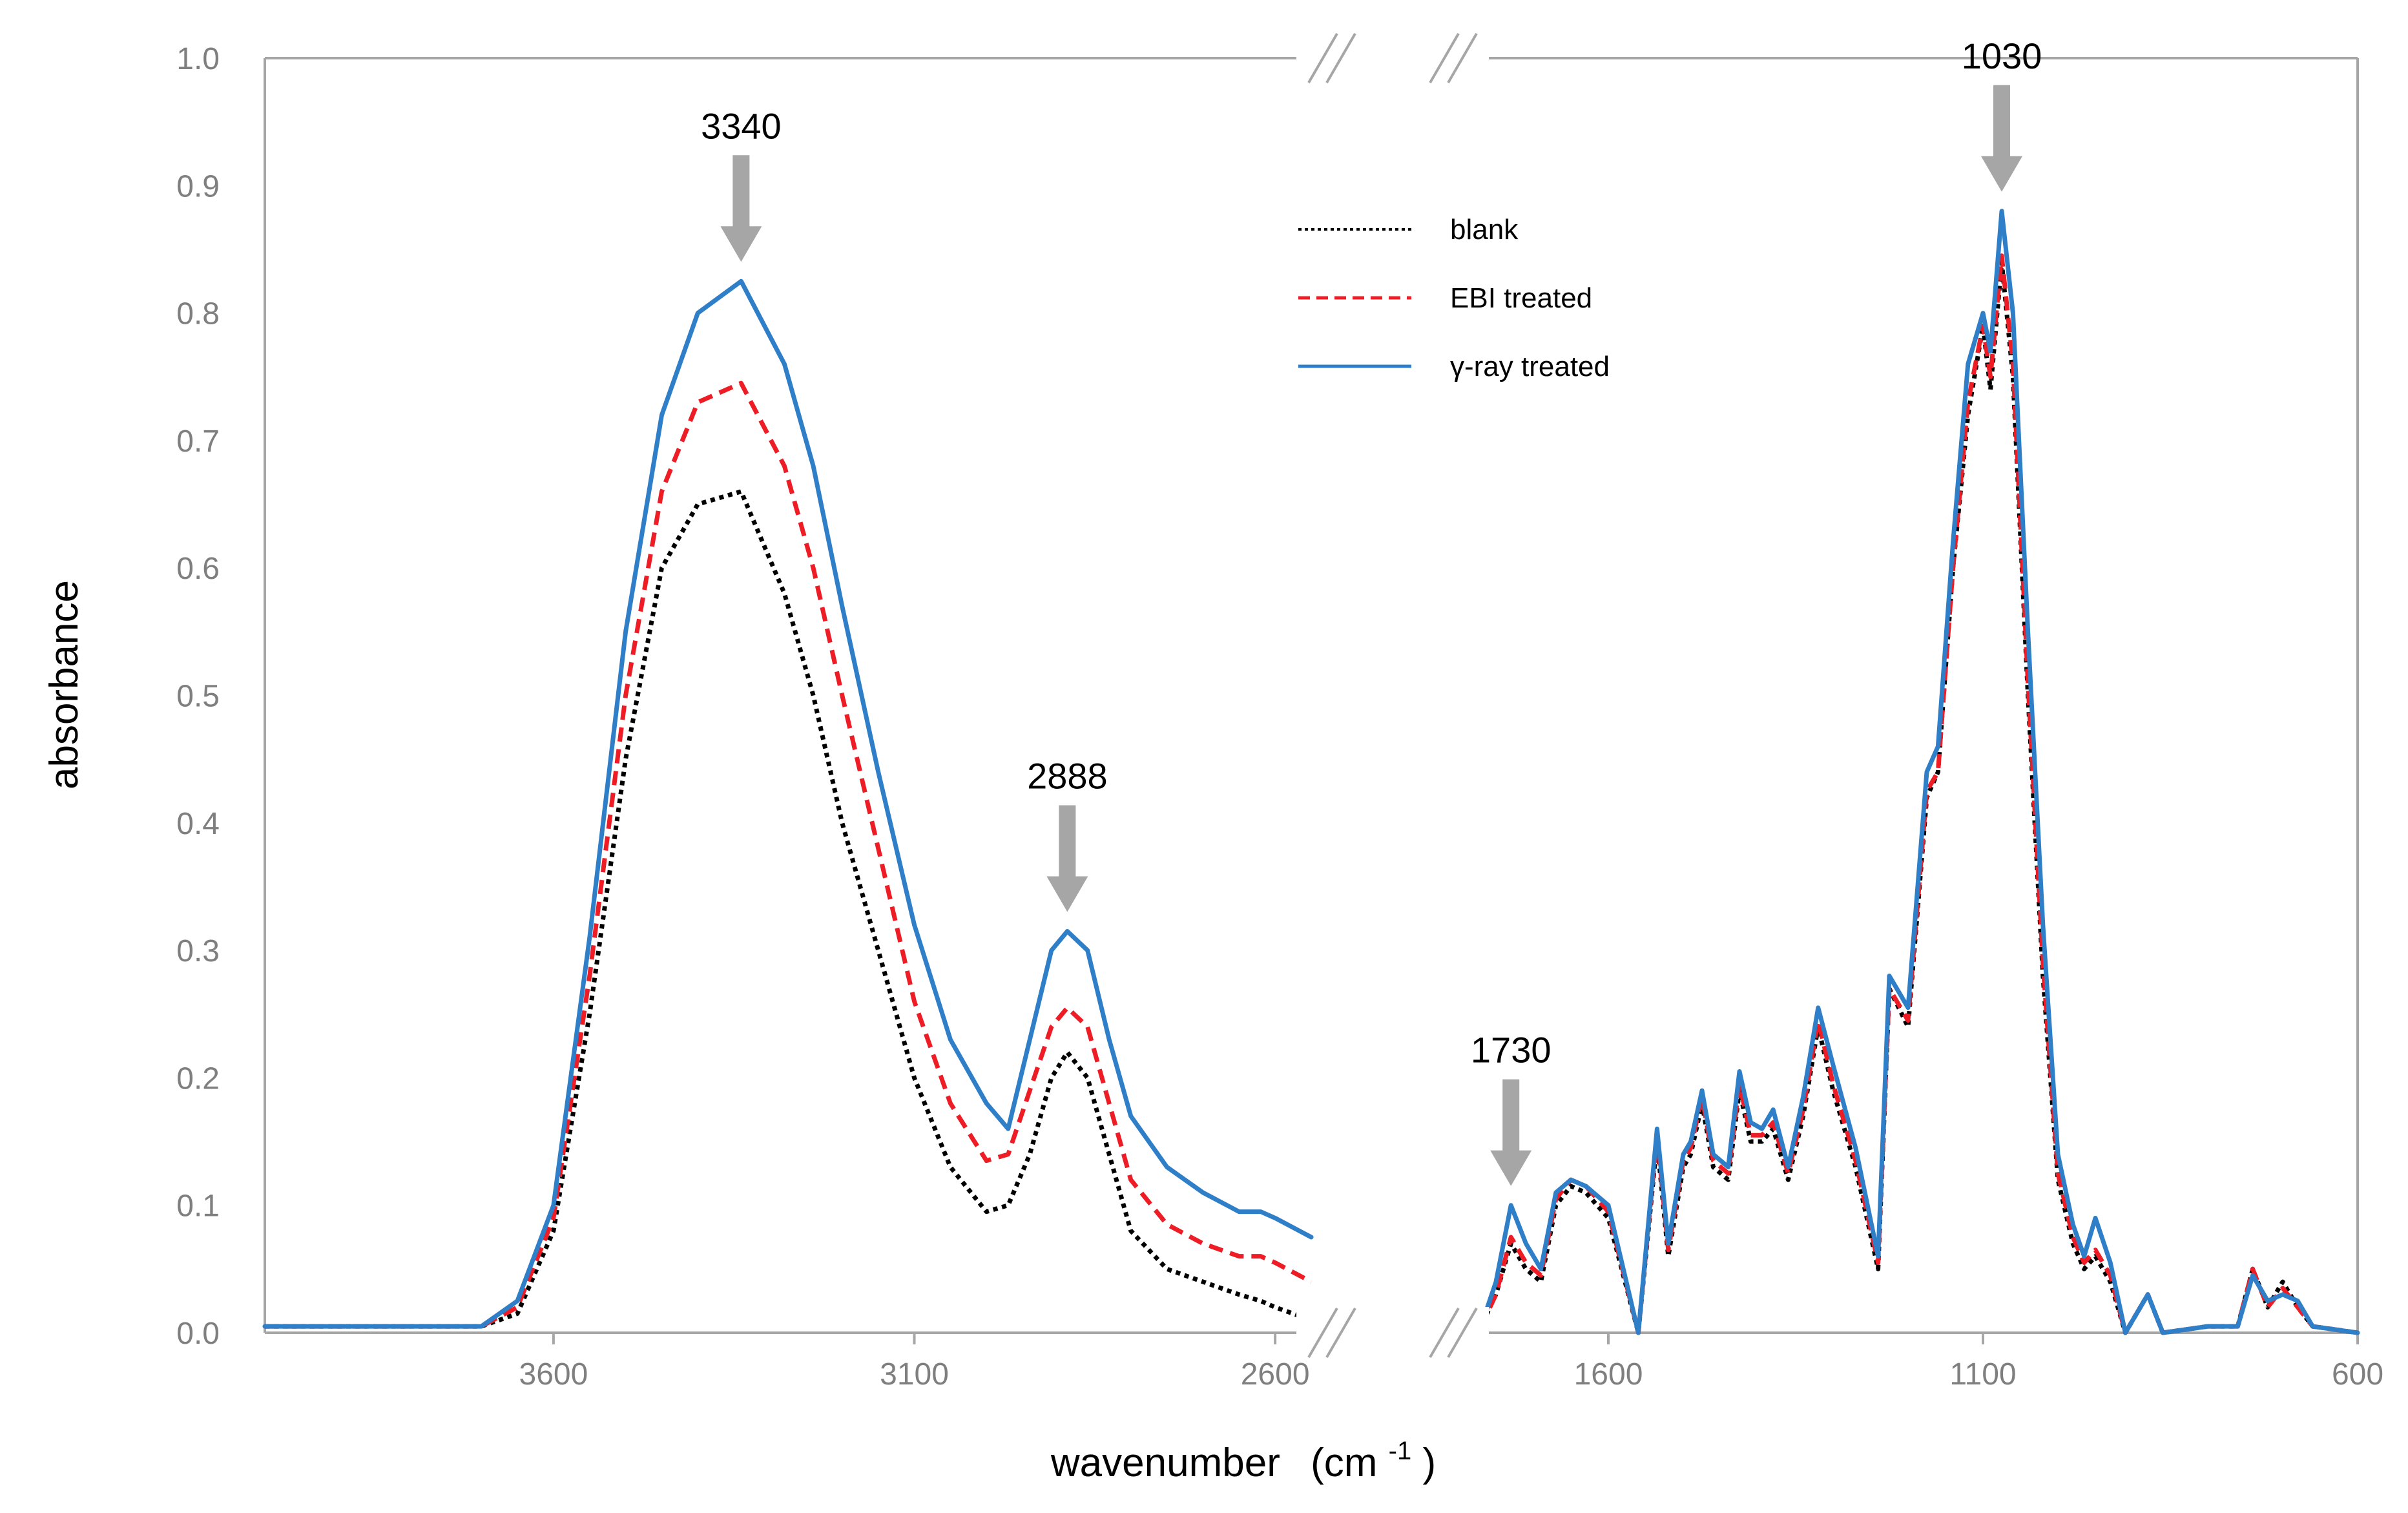 This screenshot has height=1513, width=2408. What do you see at coordinates (1275, 1374) in the screenshot?
I see `x-tick-label: 2600` at bounding box center [1275, 1374].